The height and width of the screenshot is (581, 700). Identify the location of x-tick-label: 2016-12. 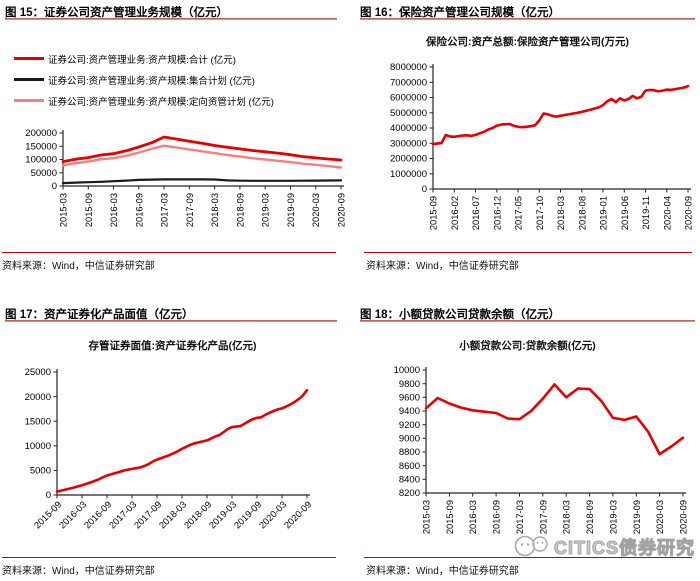
(497, 213).